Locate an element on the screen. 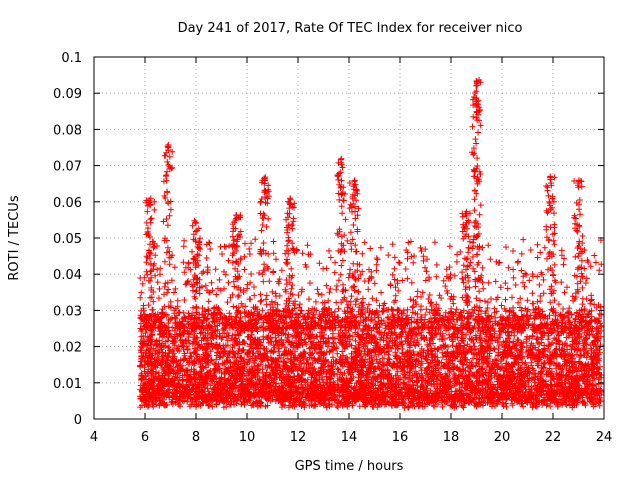 Image resolution: width=640 pixels, height=480 pixels. y-axis-label: ROTI / TECUs is located at coordinates (14, 237).